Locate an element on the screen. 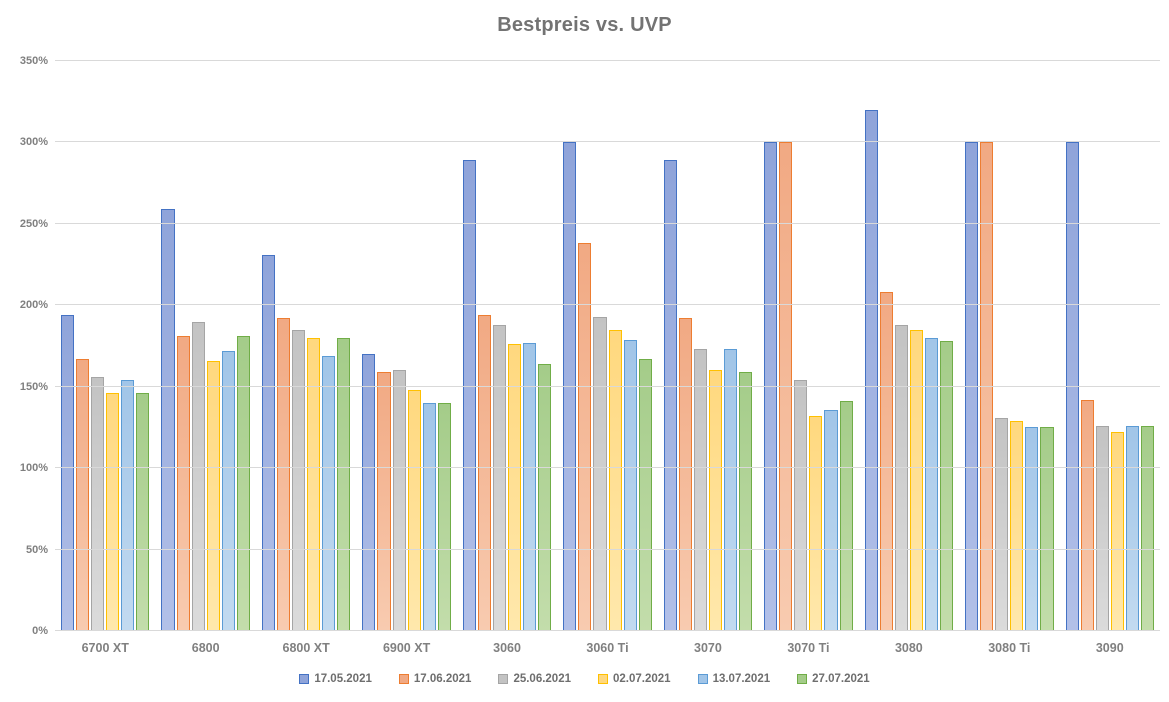  bar-17.06.2021-3070-ti is located at coordinates (786, 386).